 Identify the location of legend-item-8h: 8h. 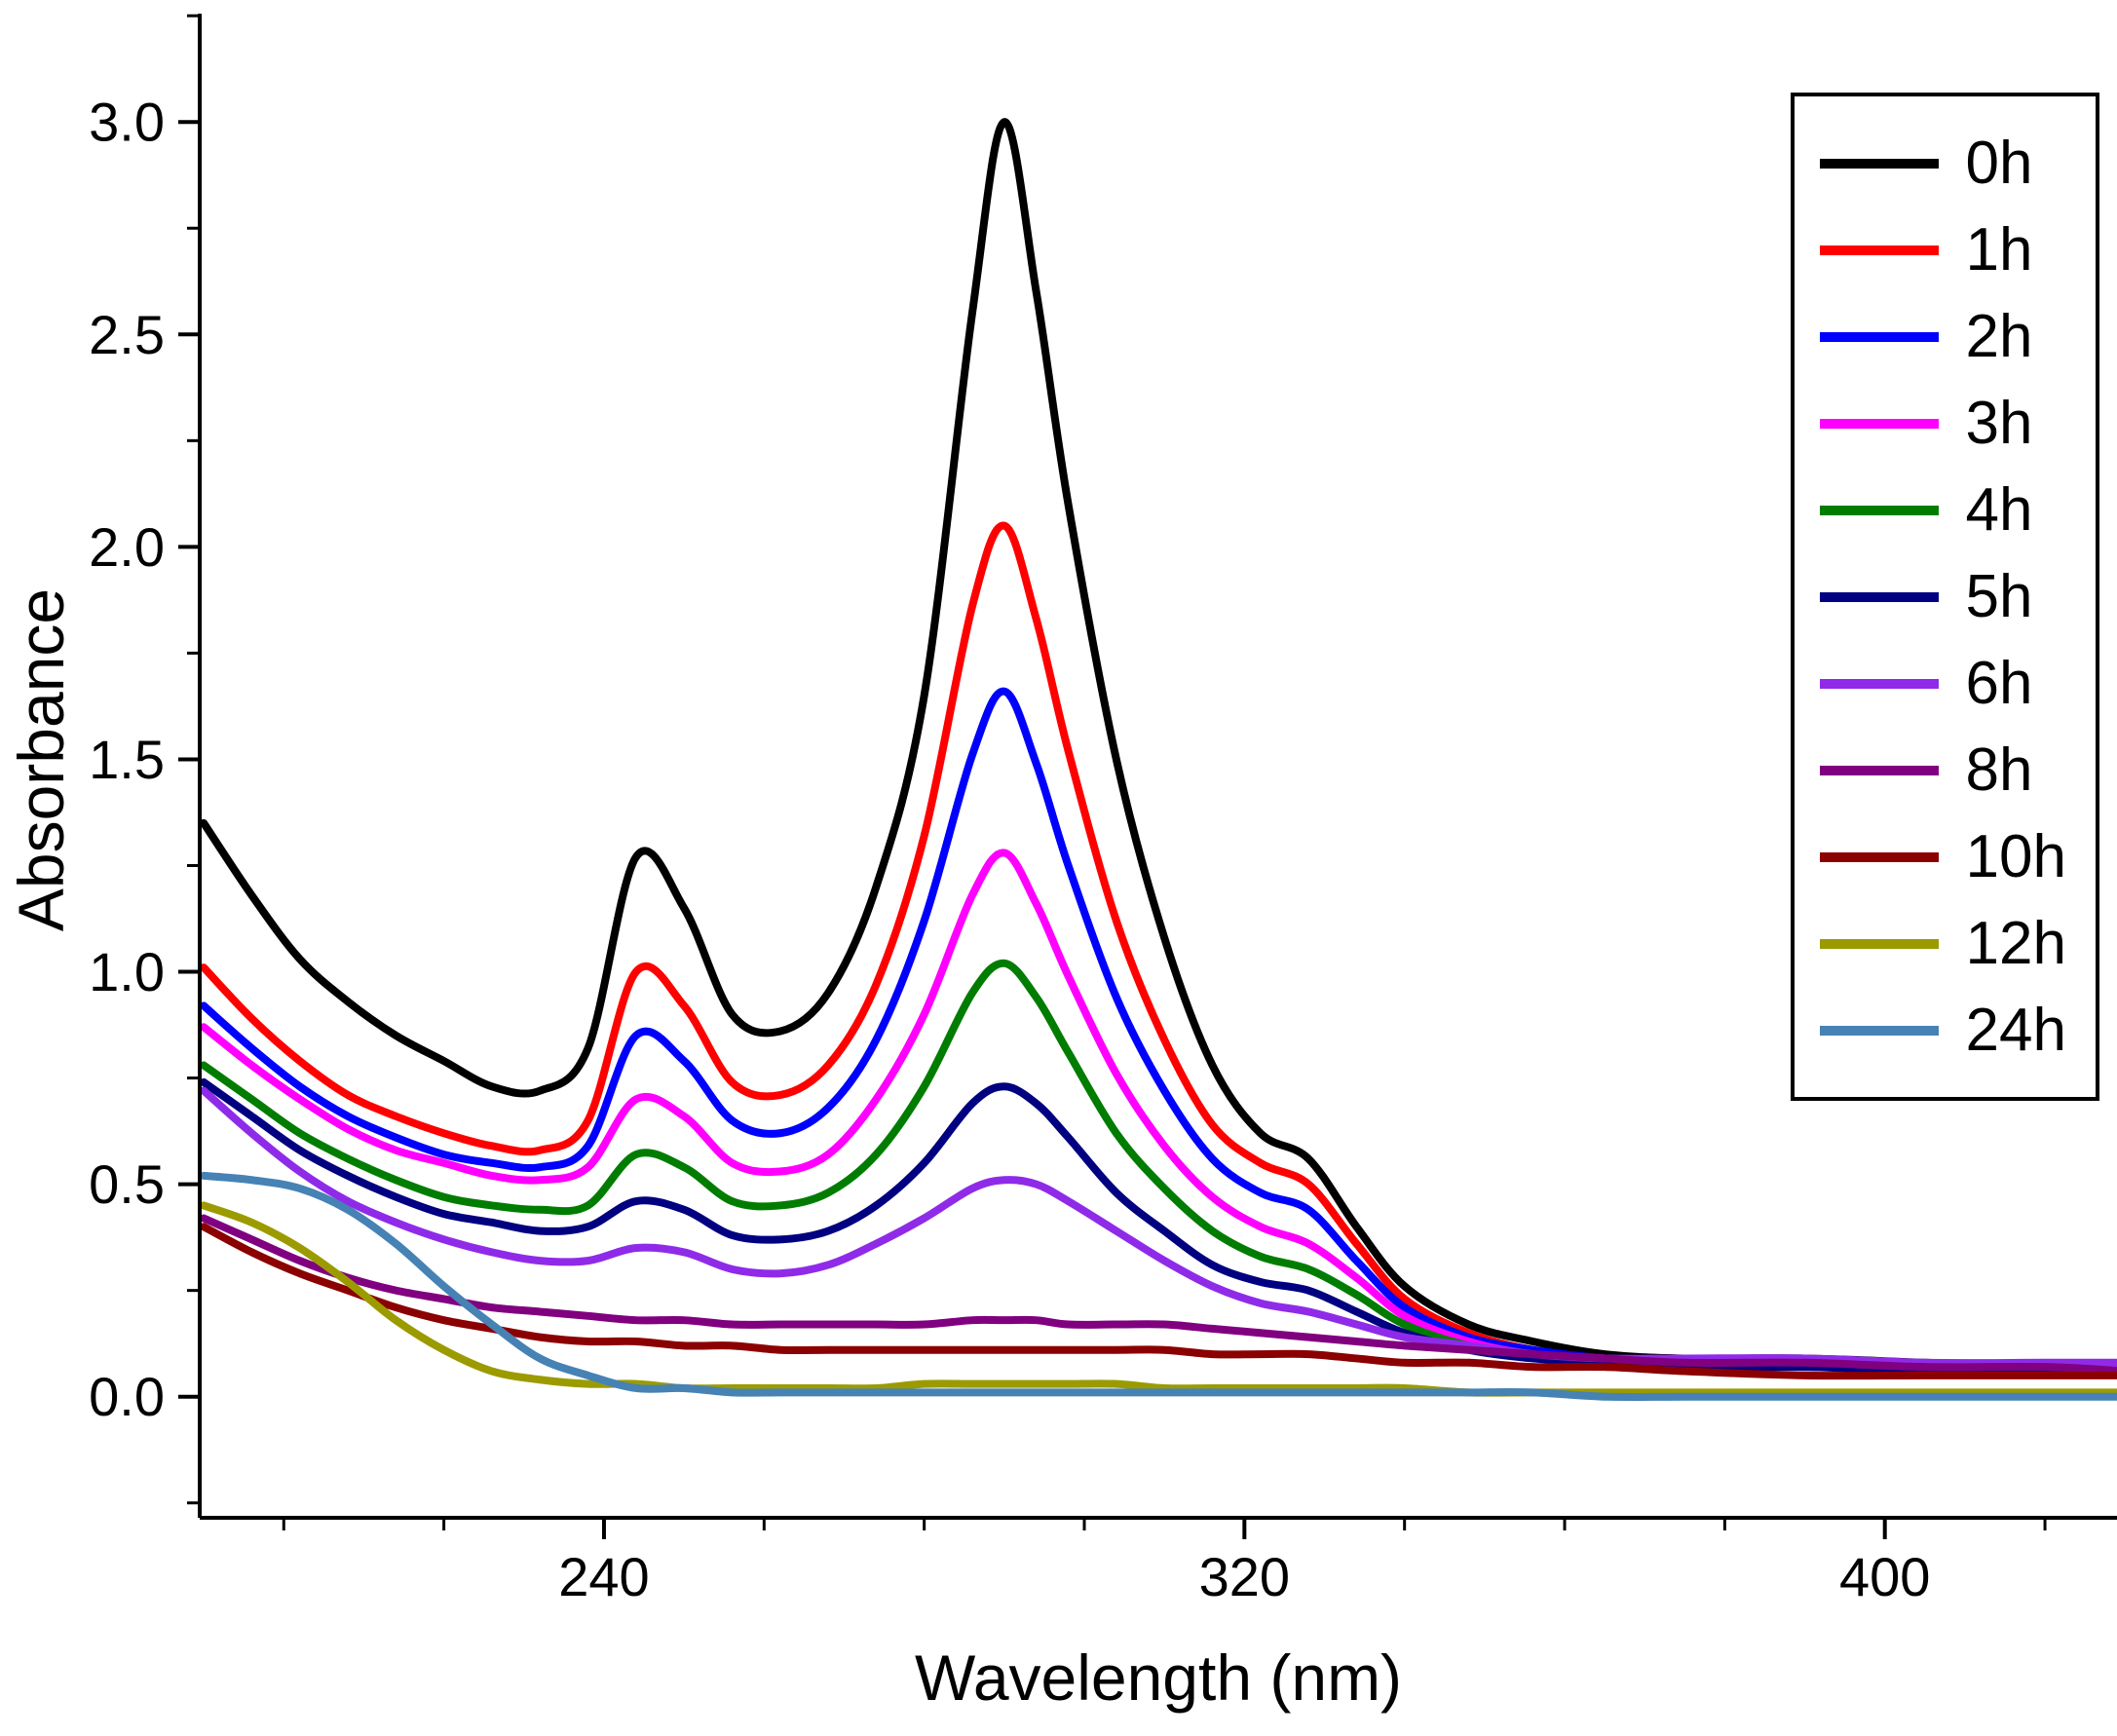
(1942, 770).